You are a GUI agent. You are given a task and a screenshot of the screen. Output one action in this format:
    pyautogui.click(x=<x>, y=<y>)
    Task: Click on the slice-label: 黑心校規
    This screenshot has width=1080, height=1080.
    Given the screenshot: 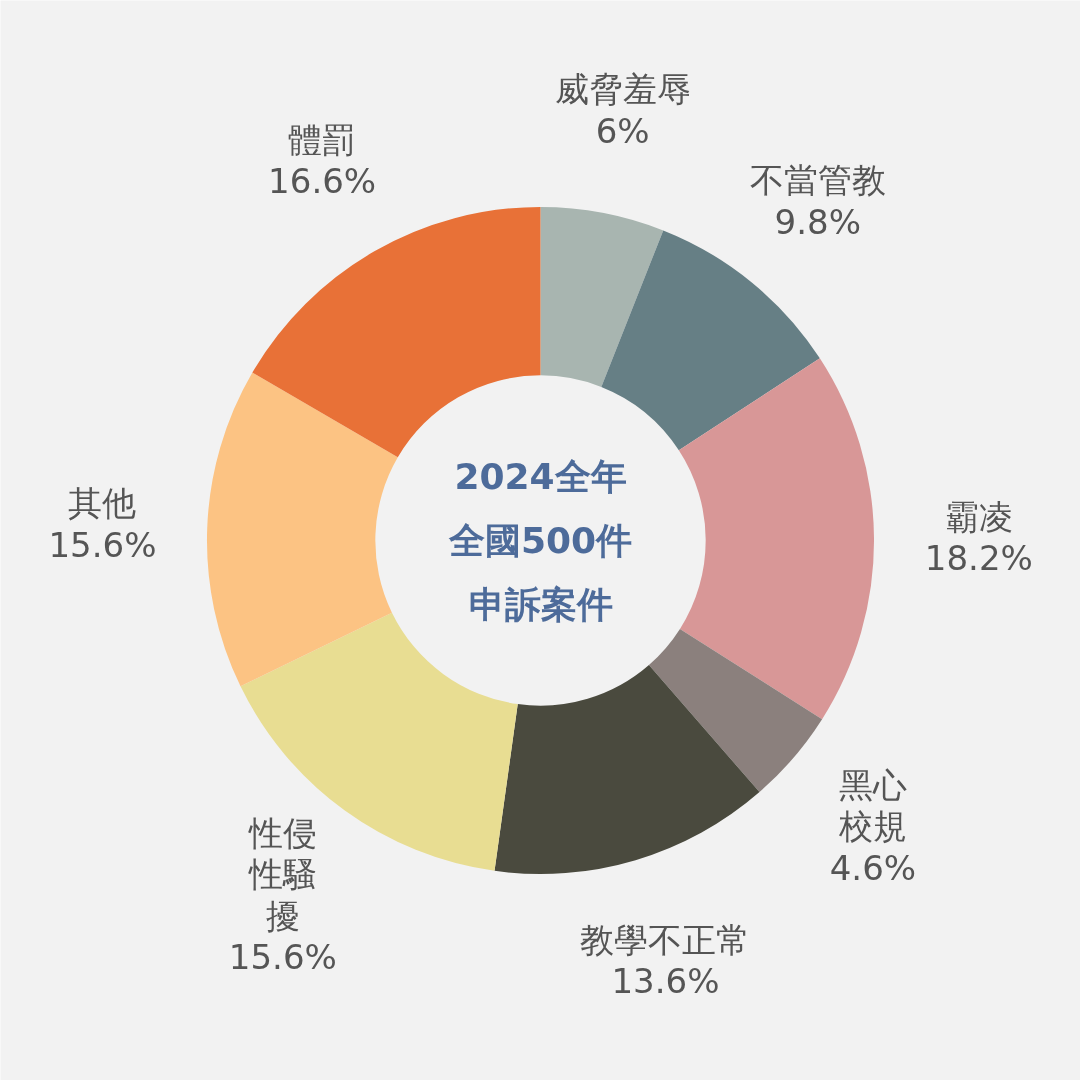 What is the action you would take?
    pyautogui.click(x=872, y=805)
    